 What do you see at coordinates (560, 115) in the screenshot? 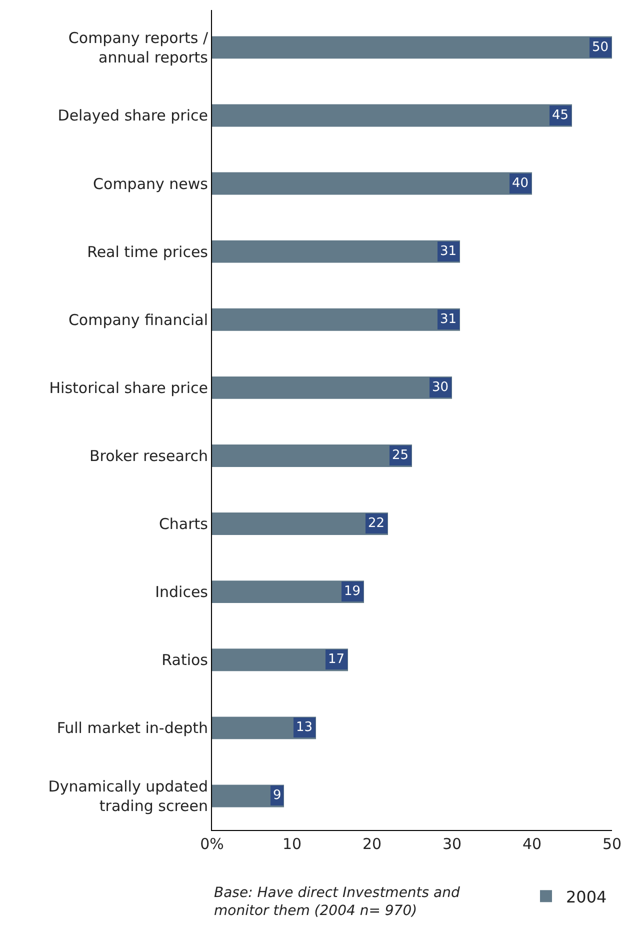
I see `data-label: 45` at bounding box center [560, 115].